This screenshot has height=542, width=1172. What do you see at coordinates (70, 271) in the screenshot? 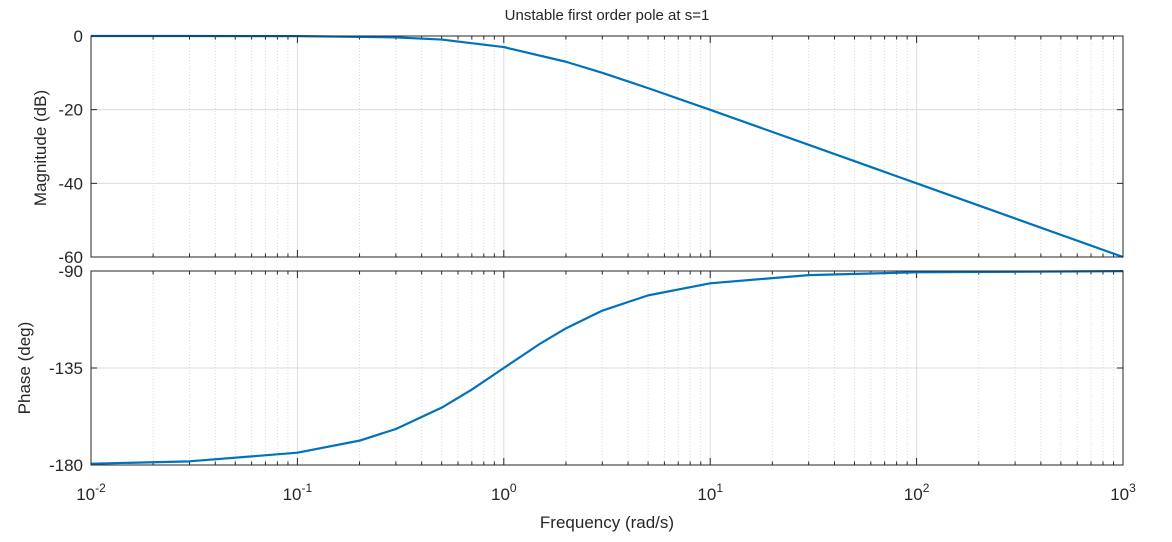
I see `phase-y-tick-label: -90` at bounding box center [70, 271].